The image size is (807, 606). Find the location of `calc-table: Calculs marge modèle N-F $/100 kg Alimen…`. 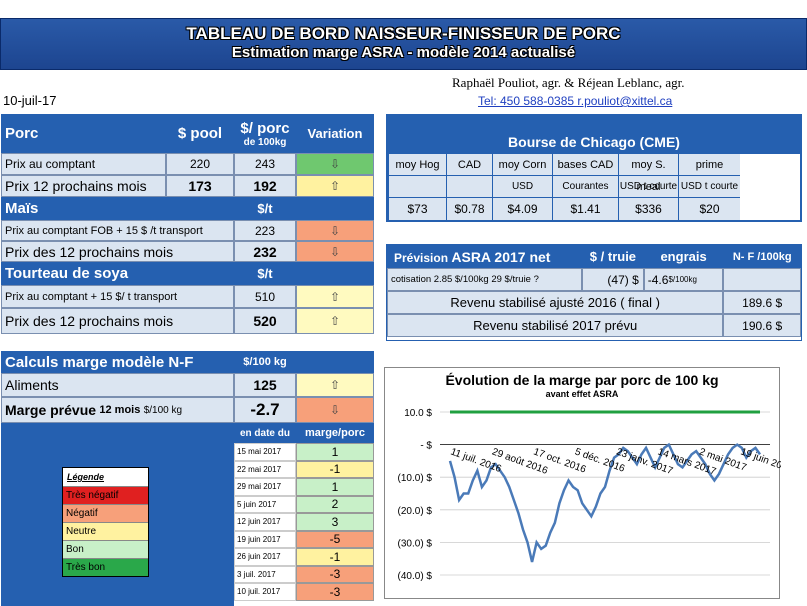

calc-table: Calculs marge modèle N-F $/100 kg Alimen… is located at coordinates (187, 397).